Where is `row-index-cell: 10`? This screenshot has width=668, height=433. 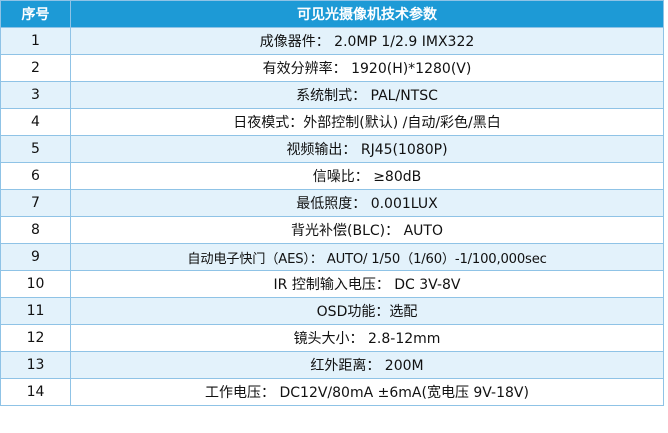
row-index-cell: 10 is located at coordinates (35, 284).